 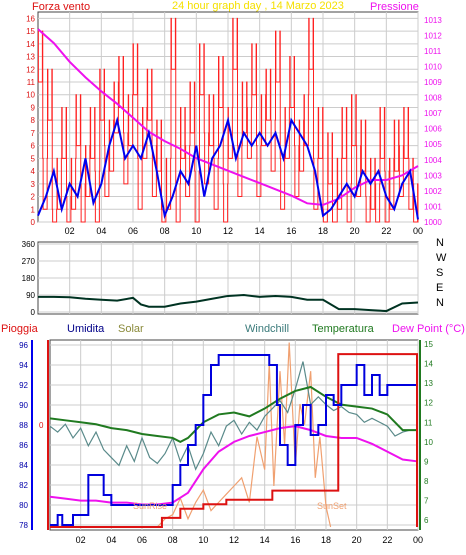 I want to click on wind-tick-label: 16, so click(x=30, y=18).